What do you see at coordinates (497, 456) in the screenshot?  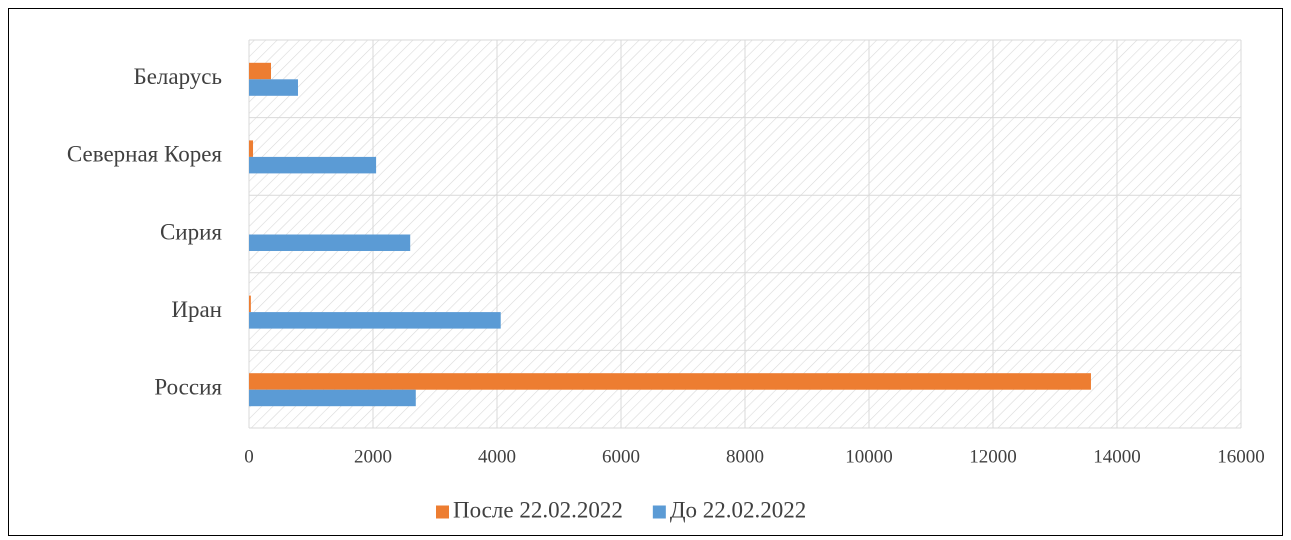 I see `x-tick-label: 4000` at bounding box center [497, 456].